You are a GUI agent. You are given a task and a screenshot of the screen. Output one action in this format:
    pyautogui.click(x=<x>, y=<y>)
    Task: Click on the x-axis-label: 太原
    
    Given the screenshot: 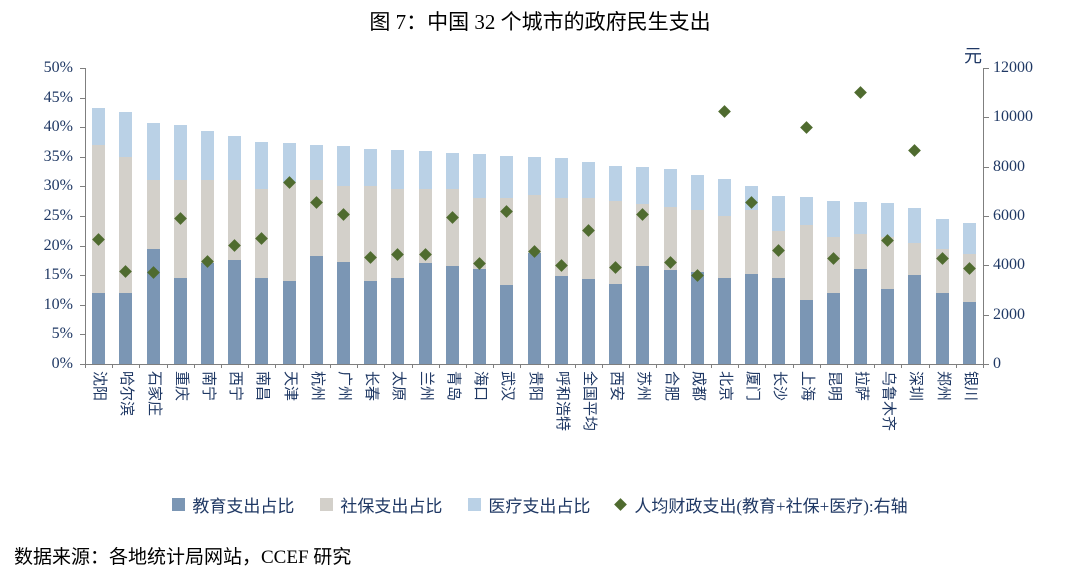 What is the action you would take?
    pyautogui.click(x=398, y=386)
    